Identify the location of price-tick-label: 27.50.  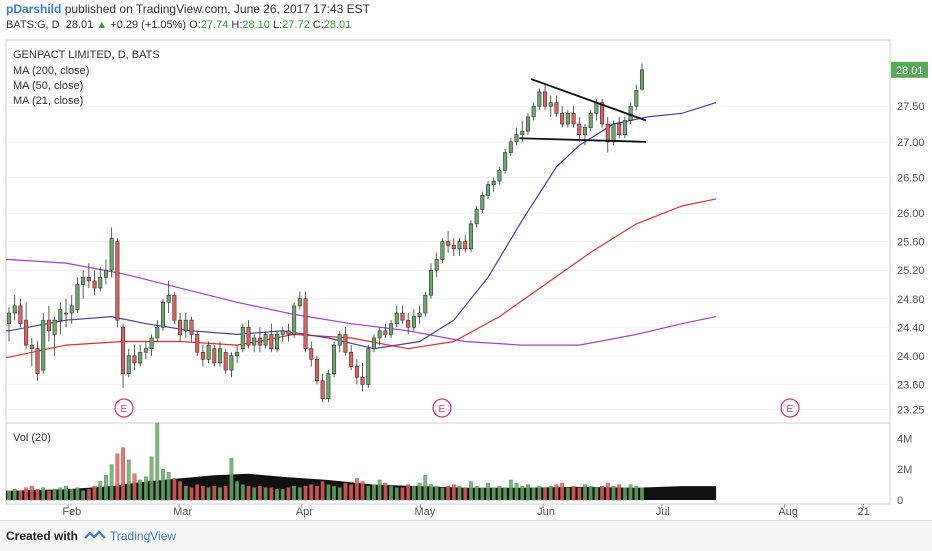
(911, 107).